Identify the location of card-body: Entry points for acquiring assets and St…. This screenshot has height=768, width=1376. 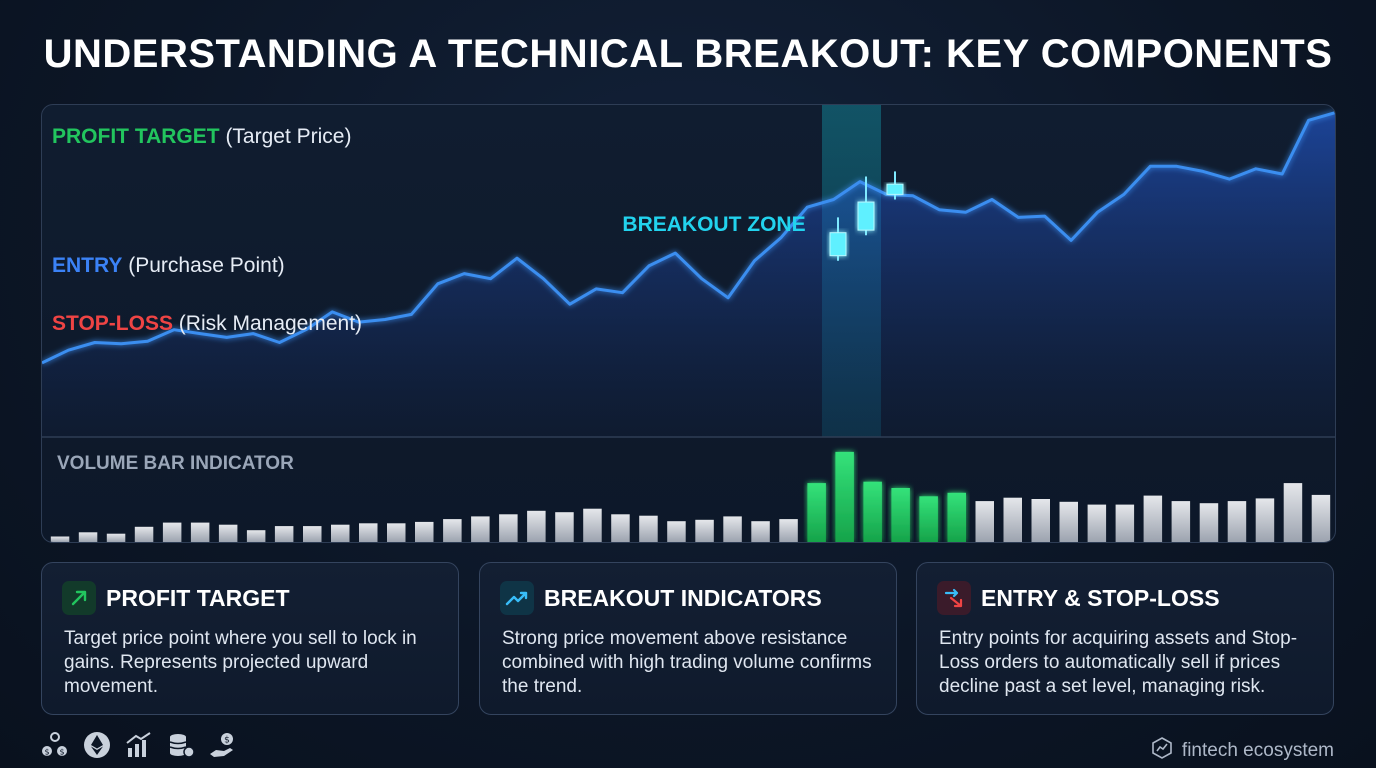
(1118, 662).